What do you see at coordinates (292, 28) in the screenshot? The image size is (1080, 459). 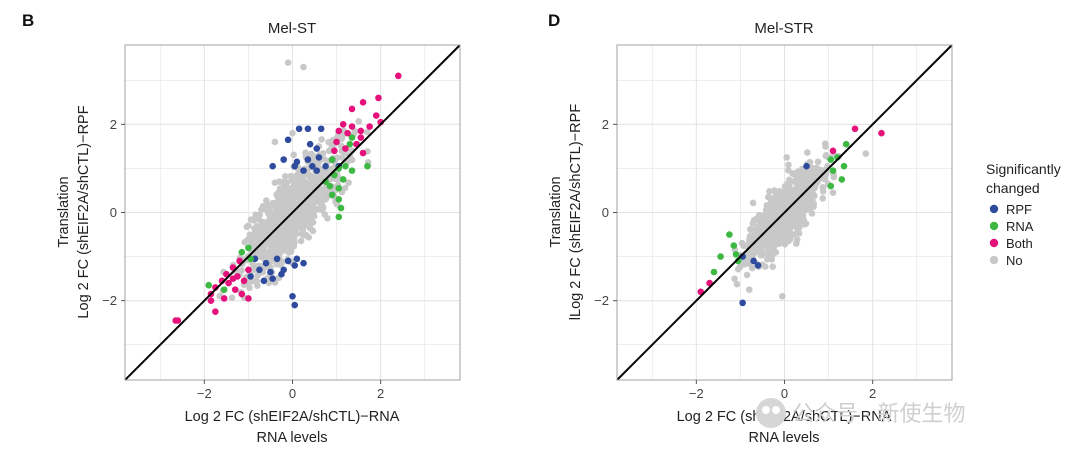 I see `panel-title-b: Mel-ST` at bounding box center [292, 28].